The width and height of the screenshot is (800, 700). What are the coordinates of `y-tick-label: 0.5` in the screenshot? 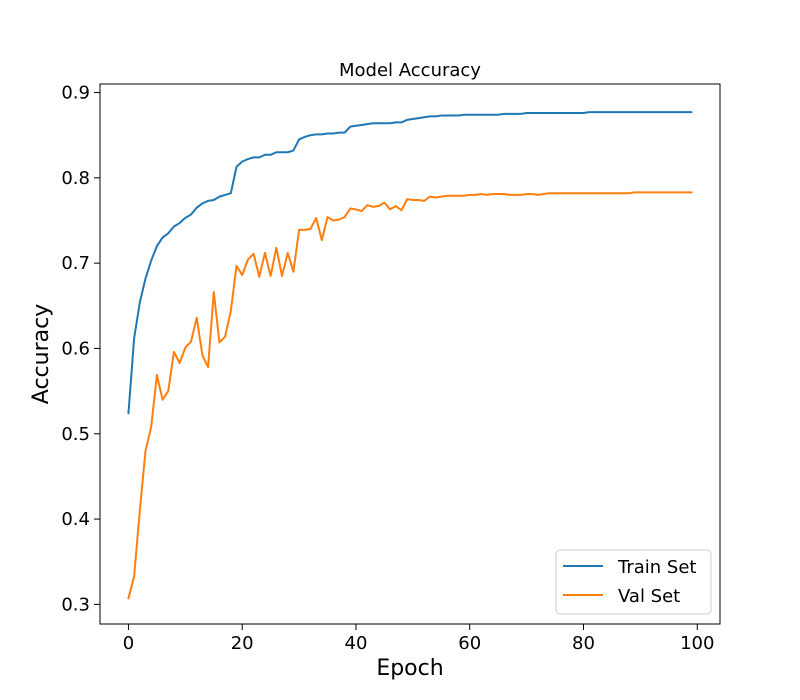 It's located at (75, 434).